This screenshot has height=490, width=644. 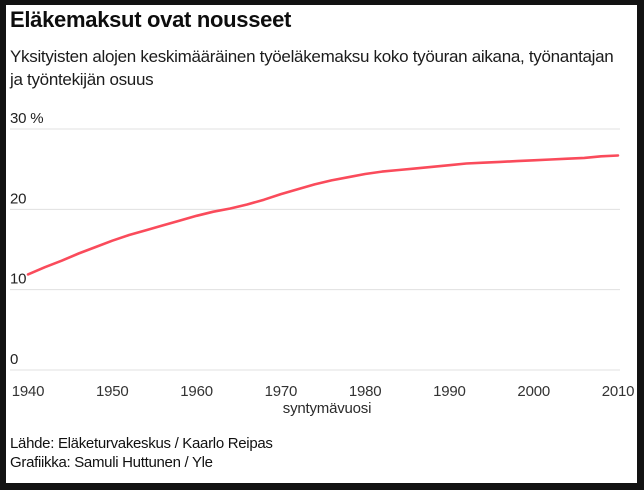 What do you see at coordinates (281, 391) in the screenshot?
I see `x-tick-label: 1970` at bounding box center [281, 391].